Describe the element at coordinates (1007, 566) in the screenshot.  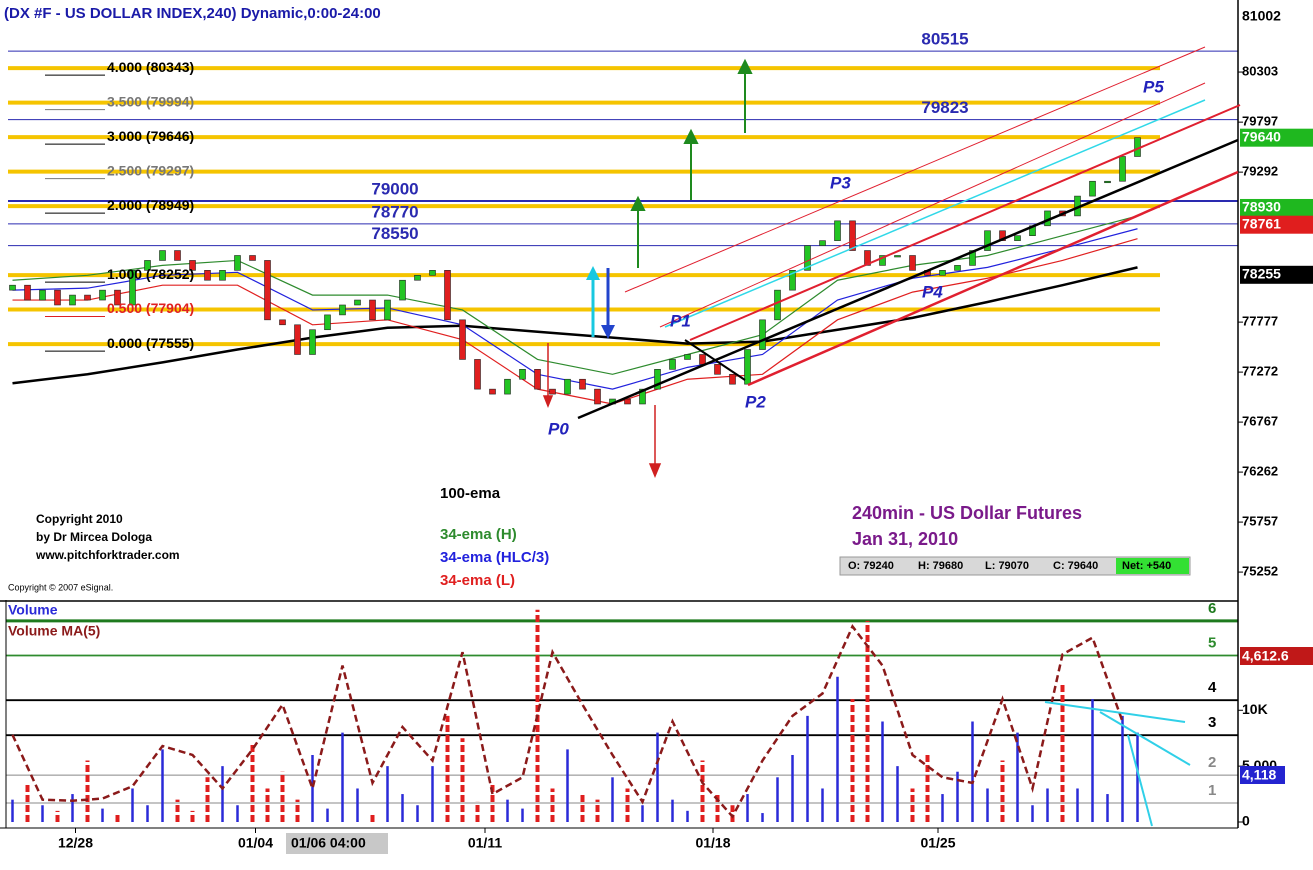
I see `ohlc-text: L: 79070` at that location.